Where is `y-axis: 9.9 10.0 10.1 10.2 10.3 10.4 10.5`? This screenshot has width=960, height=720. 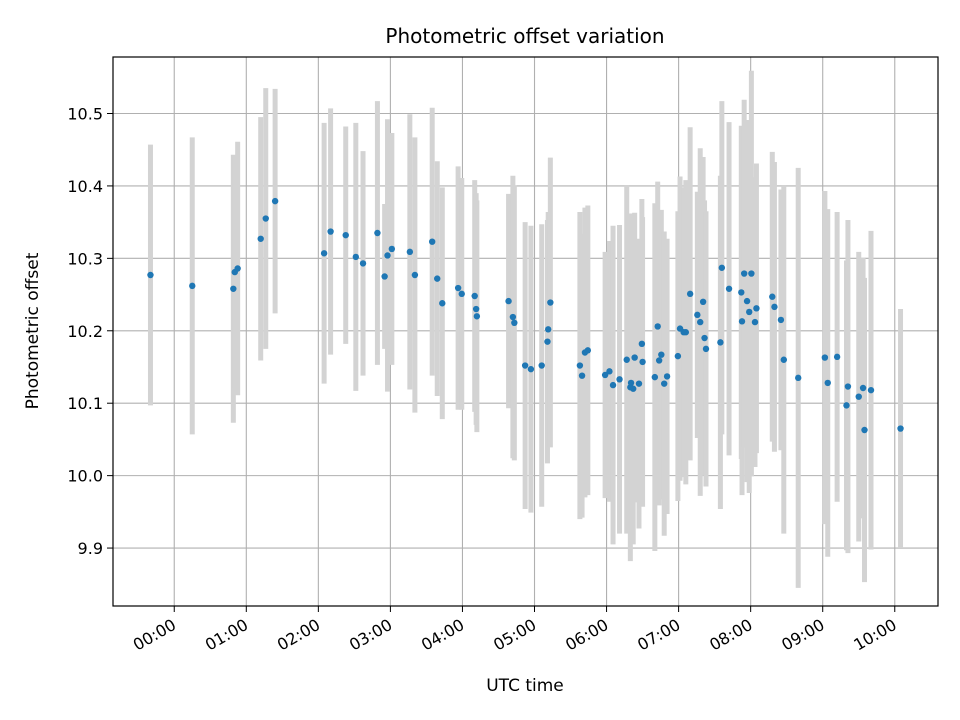 y-axis: 9.9 10.0 10.1 10.2 10.3 10.4 10.5 is located at coordinates (90, 331).